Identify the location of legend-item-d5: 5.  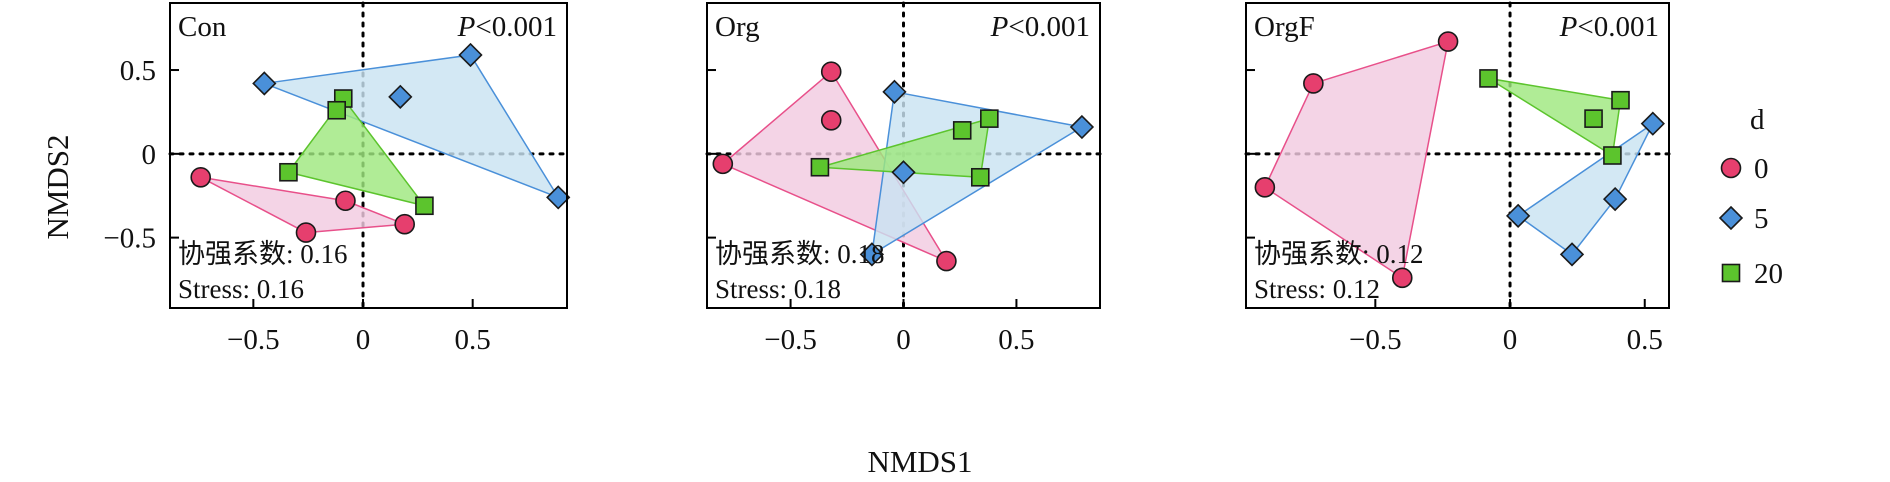
(1743, 219).